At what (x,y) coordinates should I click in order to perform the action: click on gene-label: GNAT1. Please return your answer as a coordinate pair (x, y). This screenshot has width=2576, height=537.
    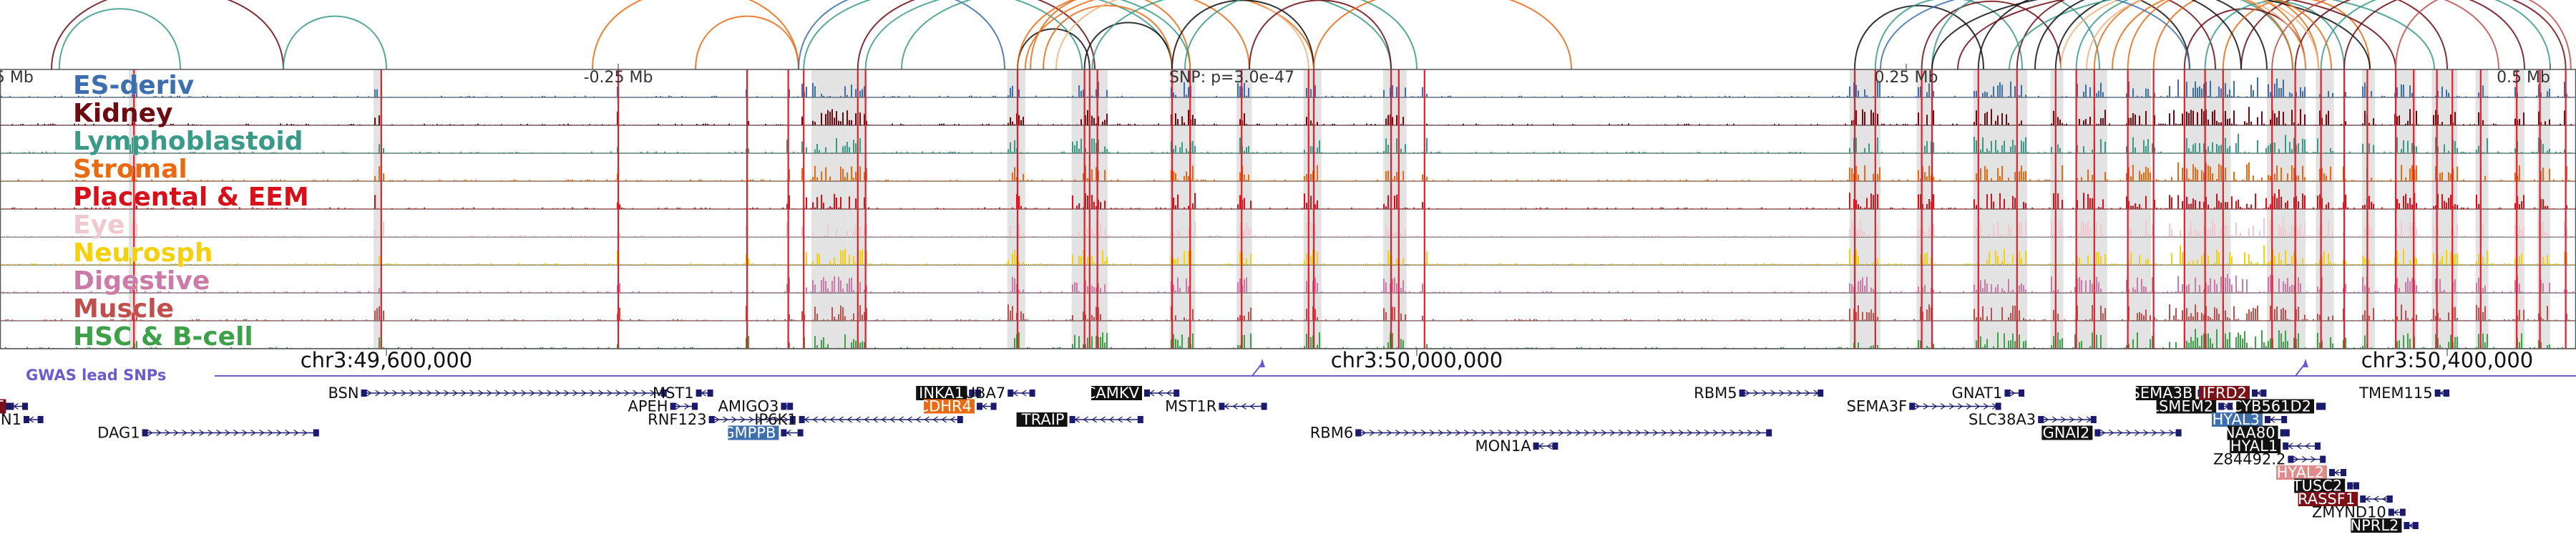
    Looking at the image, I should click on (1976, 393).